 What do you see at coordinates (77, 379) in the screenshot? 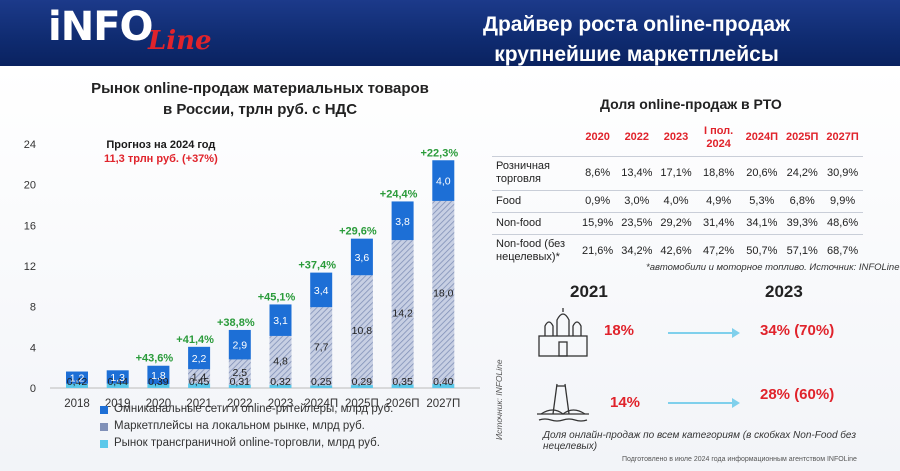
I see `data-label-omni: 1,2` at bounding box center [77, 379].